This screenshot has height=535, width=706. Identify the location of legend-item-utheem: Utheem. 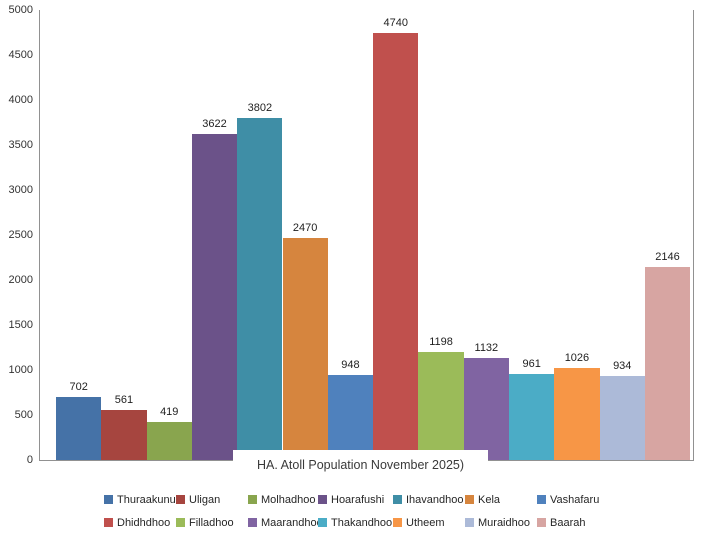
(429, 523).